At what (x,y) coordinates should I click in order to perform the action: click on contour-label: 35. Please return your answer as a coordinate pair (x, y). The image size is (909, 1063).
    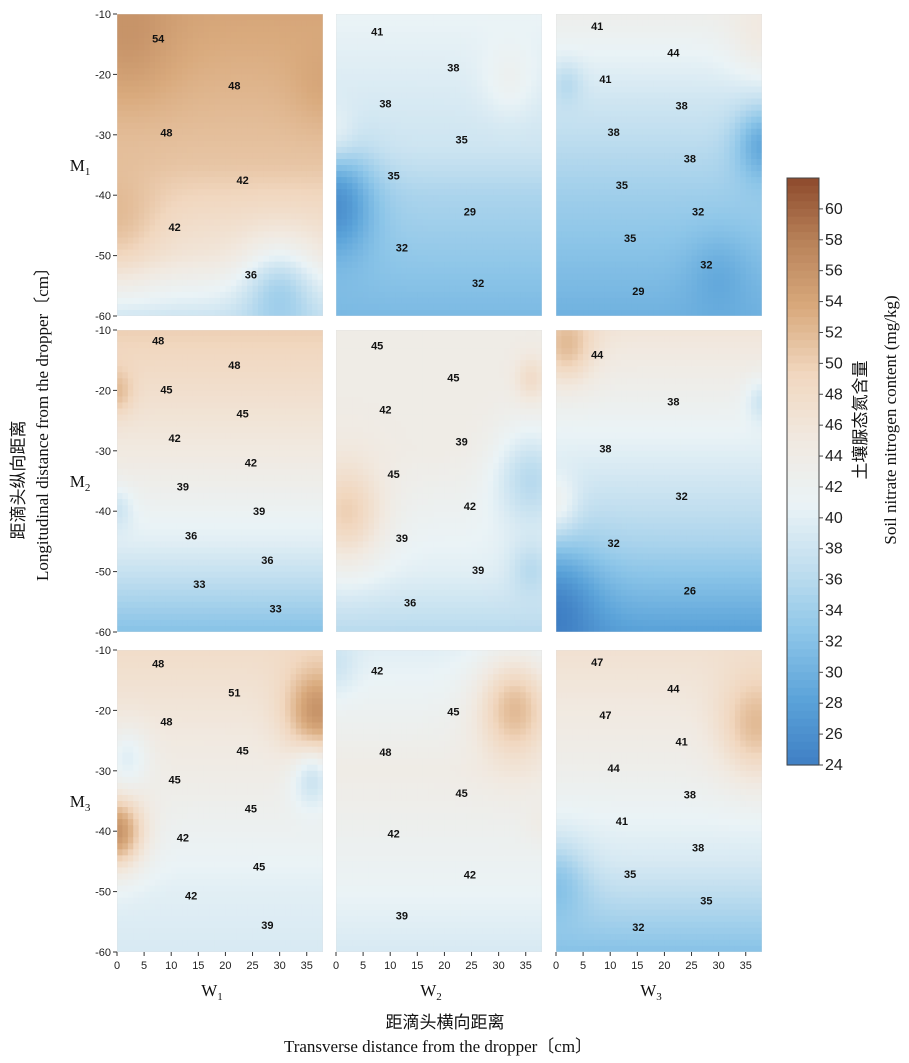
    Looking at the image, I should click on (462, 140).